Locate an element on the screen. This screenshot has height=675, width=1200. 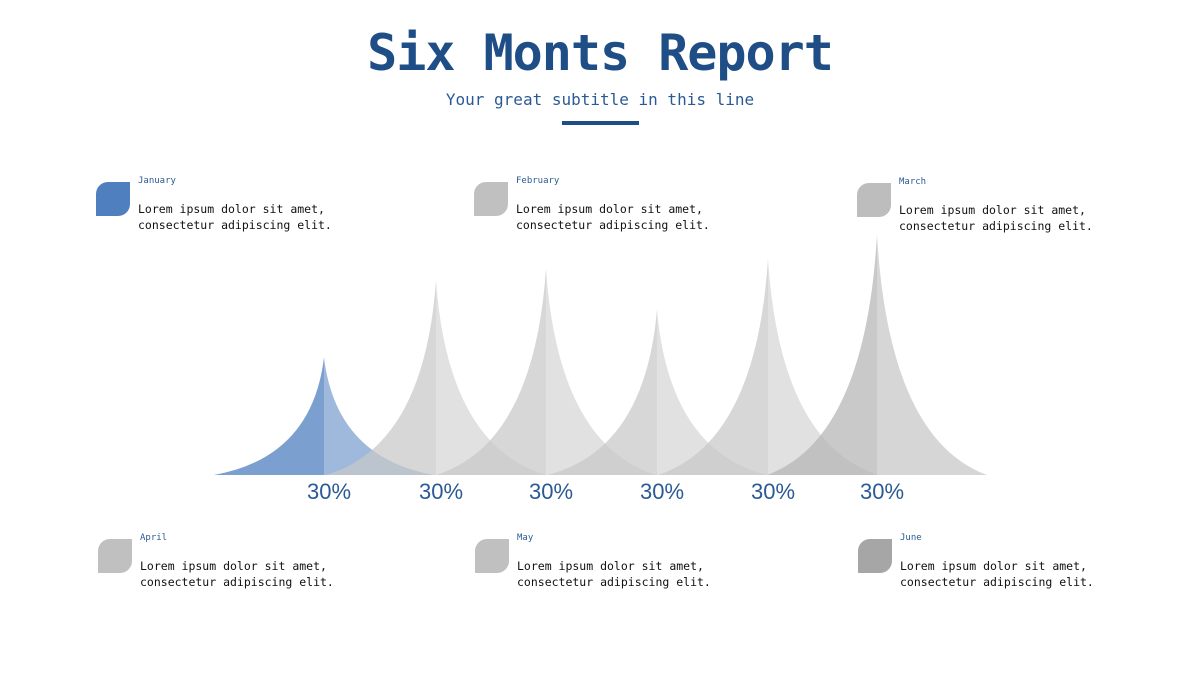
item-month: January is located at coordinates (157, 181).